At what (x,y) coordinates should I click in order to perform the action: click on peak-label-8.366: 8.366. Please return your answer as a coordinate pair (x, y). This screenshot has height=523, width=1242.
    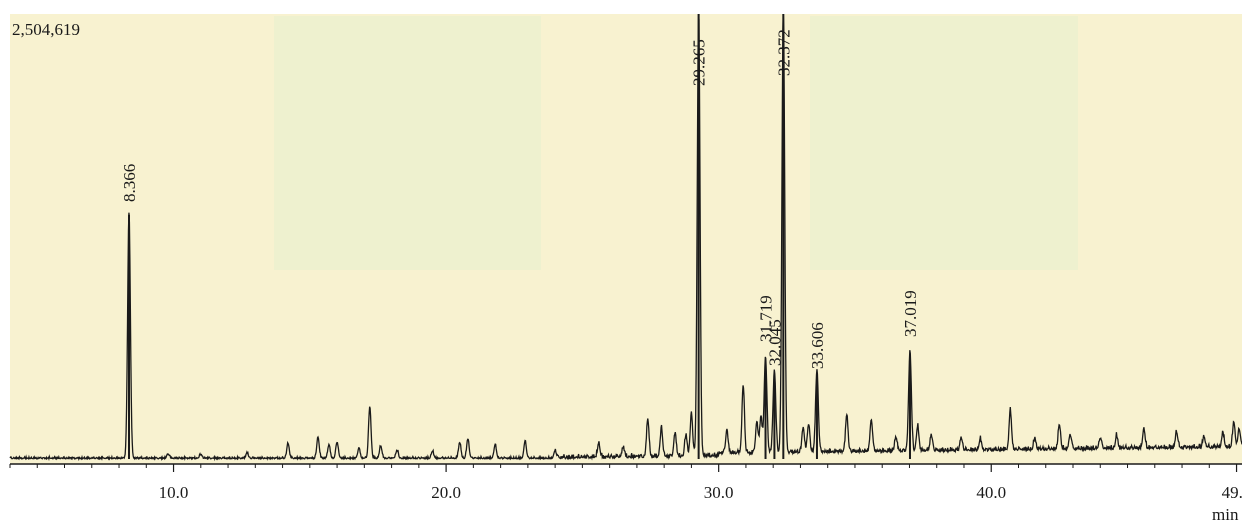
    Looking at the image, I should click on (129, 183).